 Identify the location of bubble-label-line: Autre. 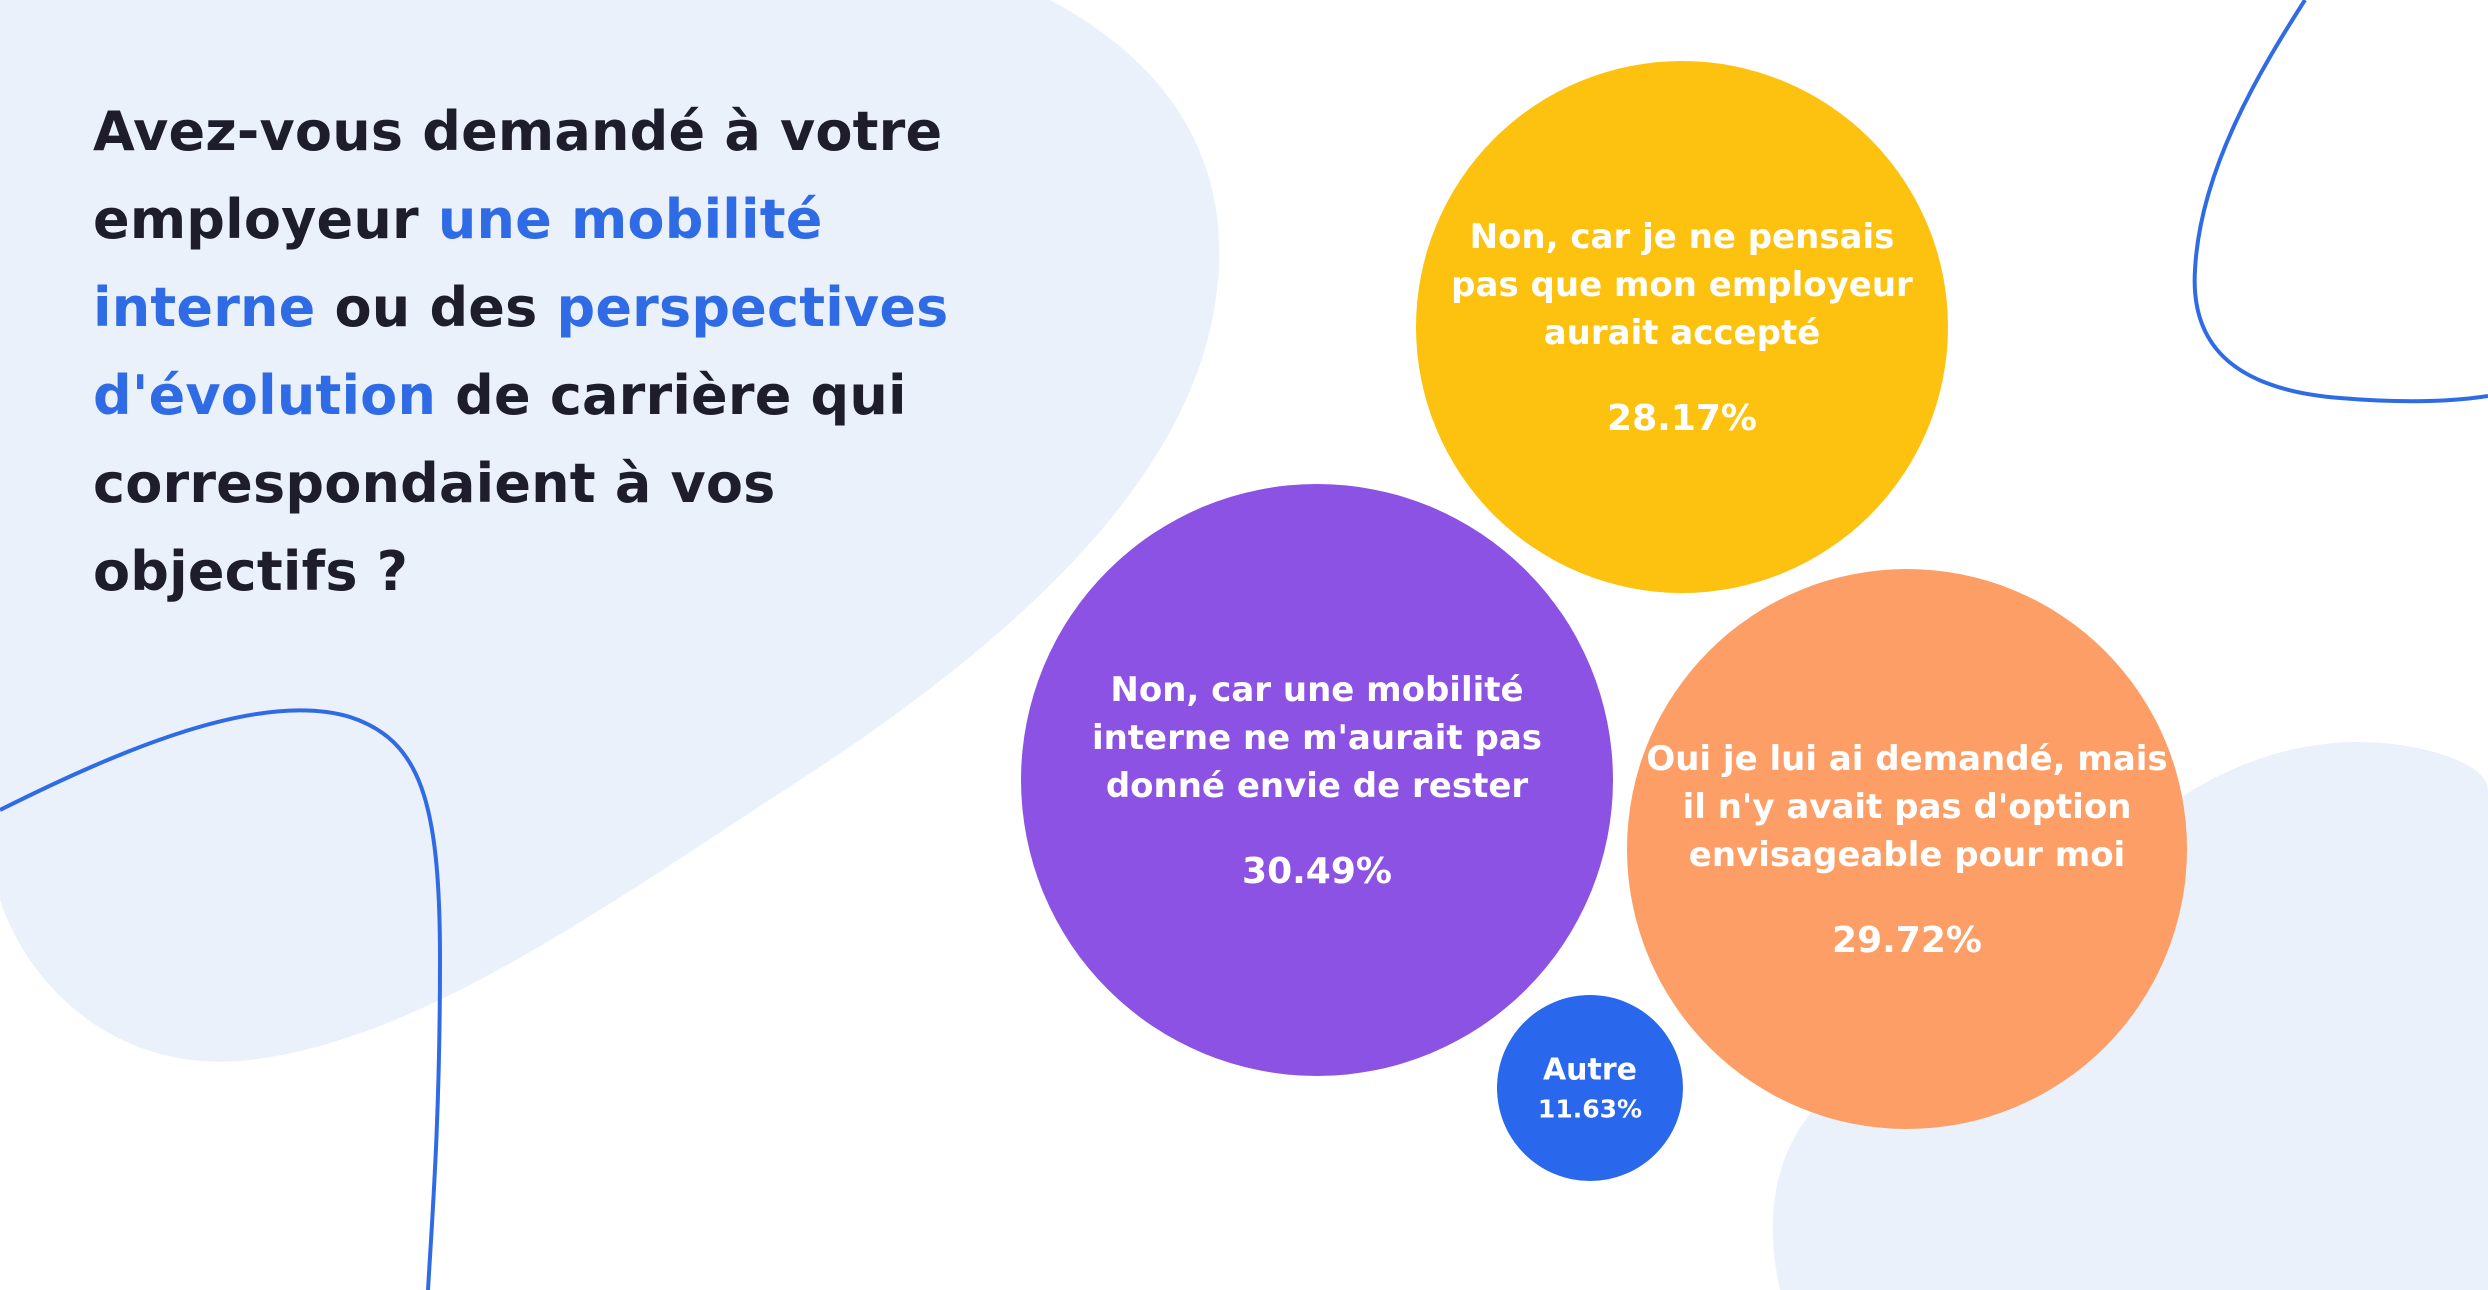
(1590, 1070).